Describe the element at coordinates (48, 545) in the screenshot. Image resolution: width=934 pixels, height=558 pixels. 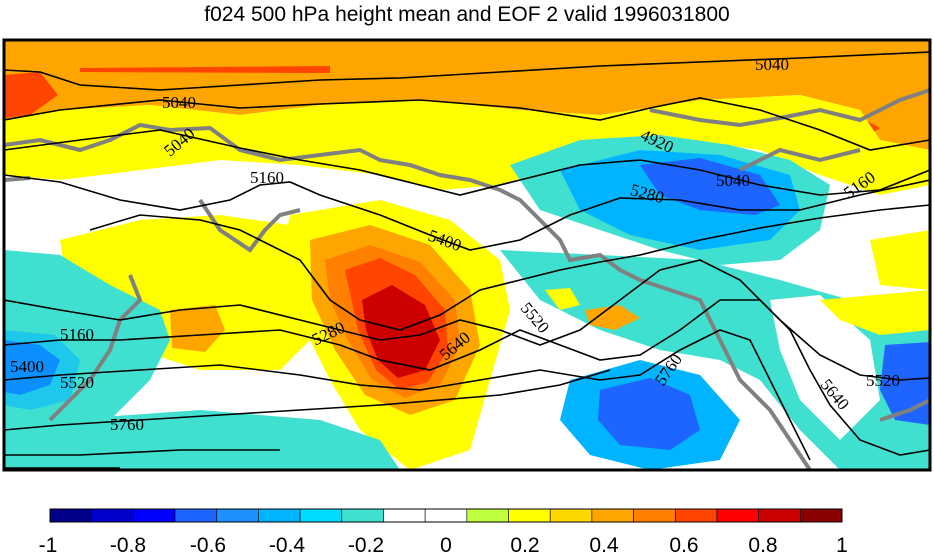
I see `colorbar-tick-label: -1` at that location.